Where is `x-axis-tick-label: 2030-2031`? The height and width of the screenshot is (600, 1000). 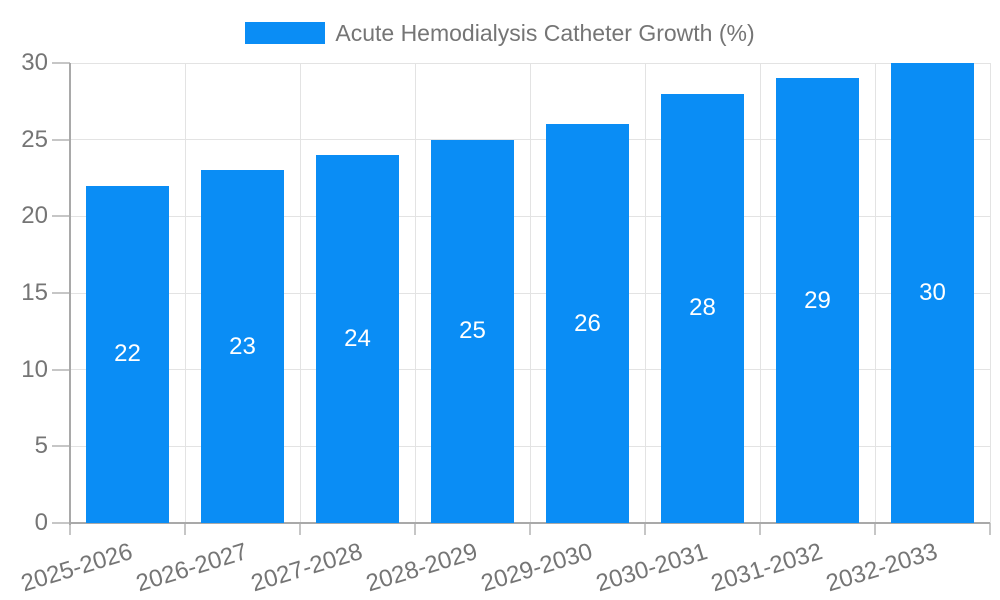
x-axis-tick-label: 2030-2031 is located at coordinates (651, 568).